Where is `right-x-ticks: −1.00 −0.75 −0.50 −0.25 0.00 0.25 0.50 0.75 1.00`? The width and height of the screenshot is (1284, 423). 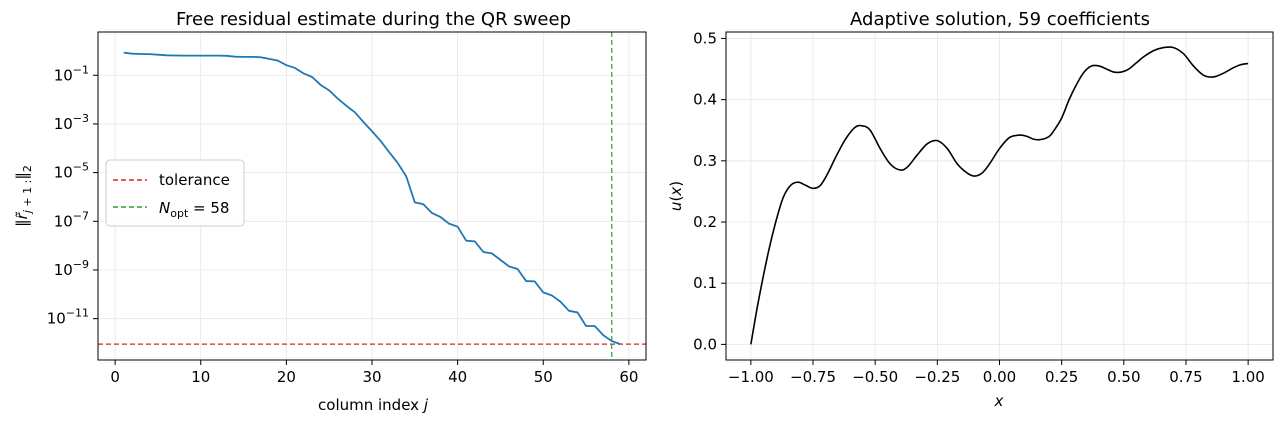
right-x-ticks: −1.00 −0.75 −0.50 −0.25 0.00 0.25 0.50 0.75 1.00 is located at coordinates (996, 373).